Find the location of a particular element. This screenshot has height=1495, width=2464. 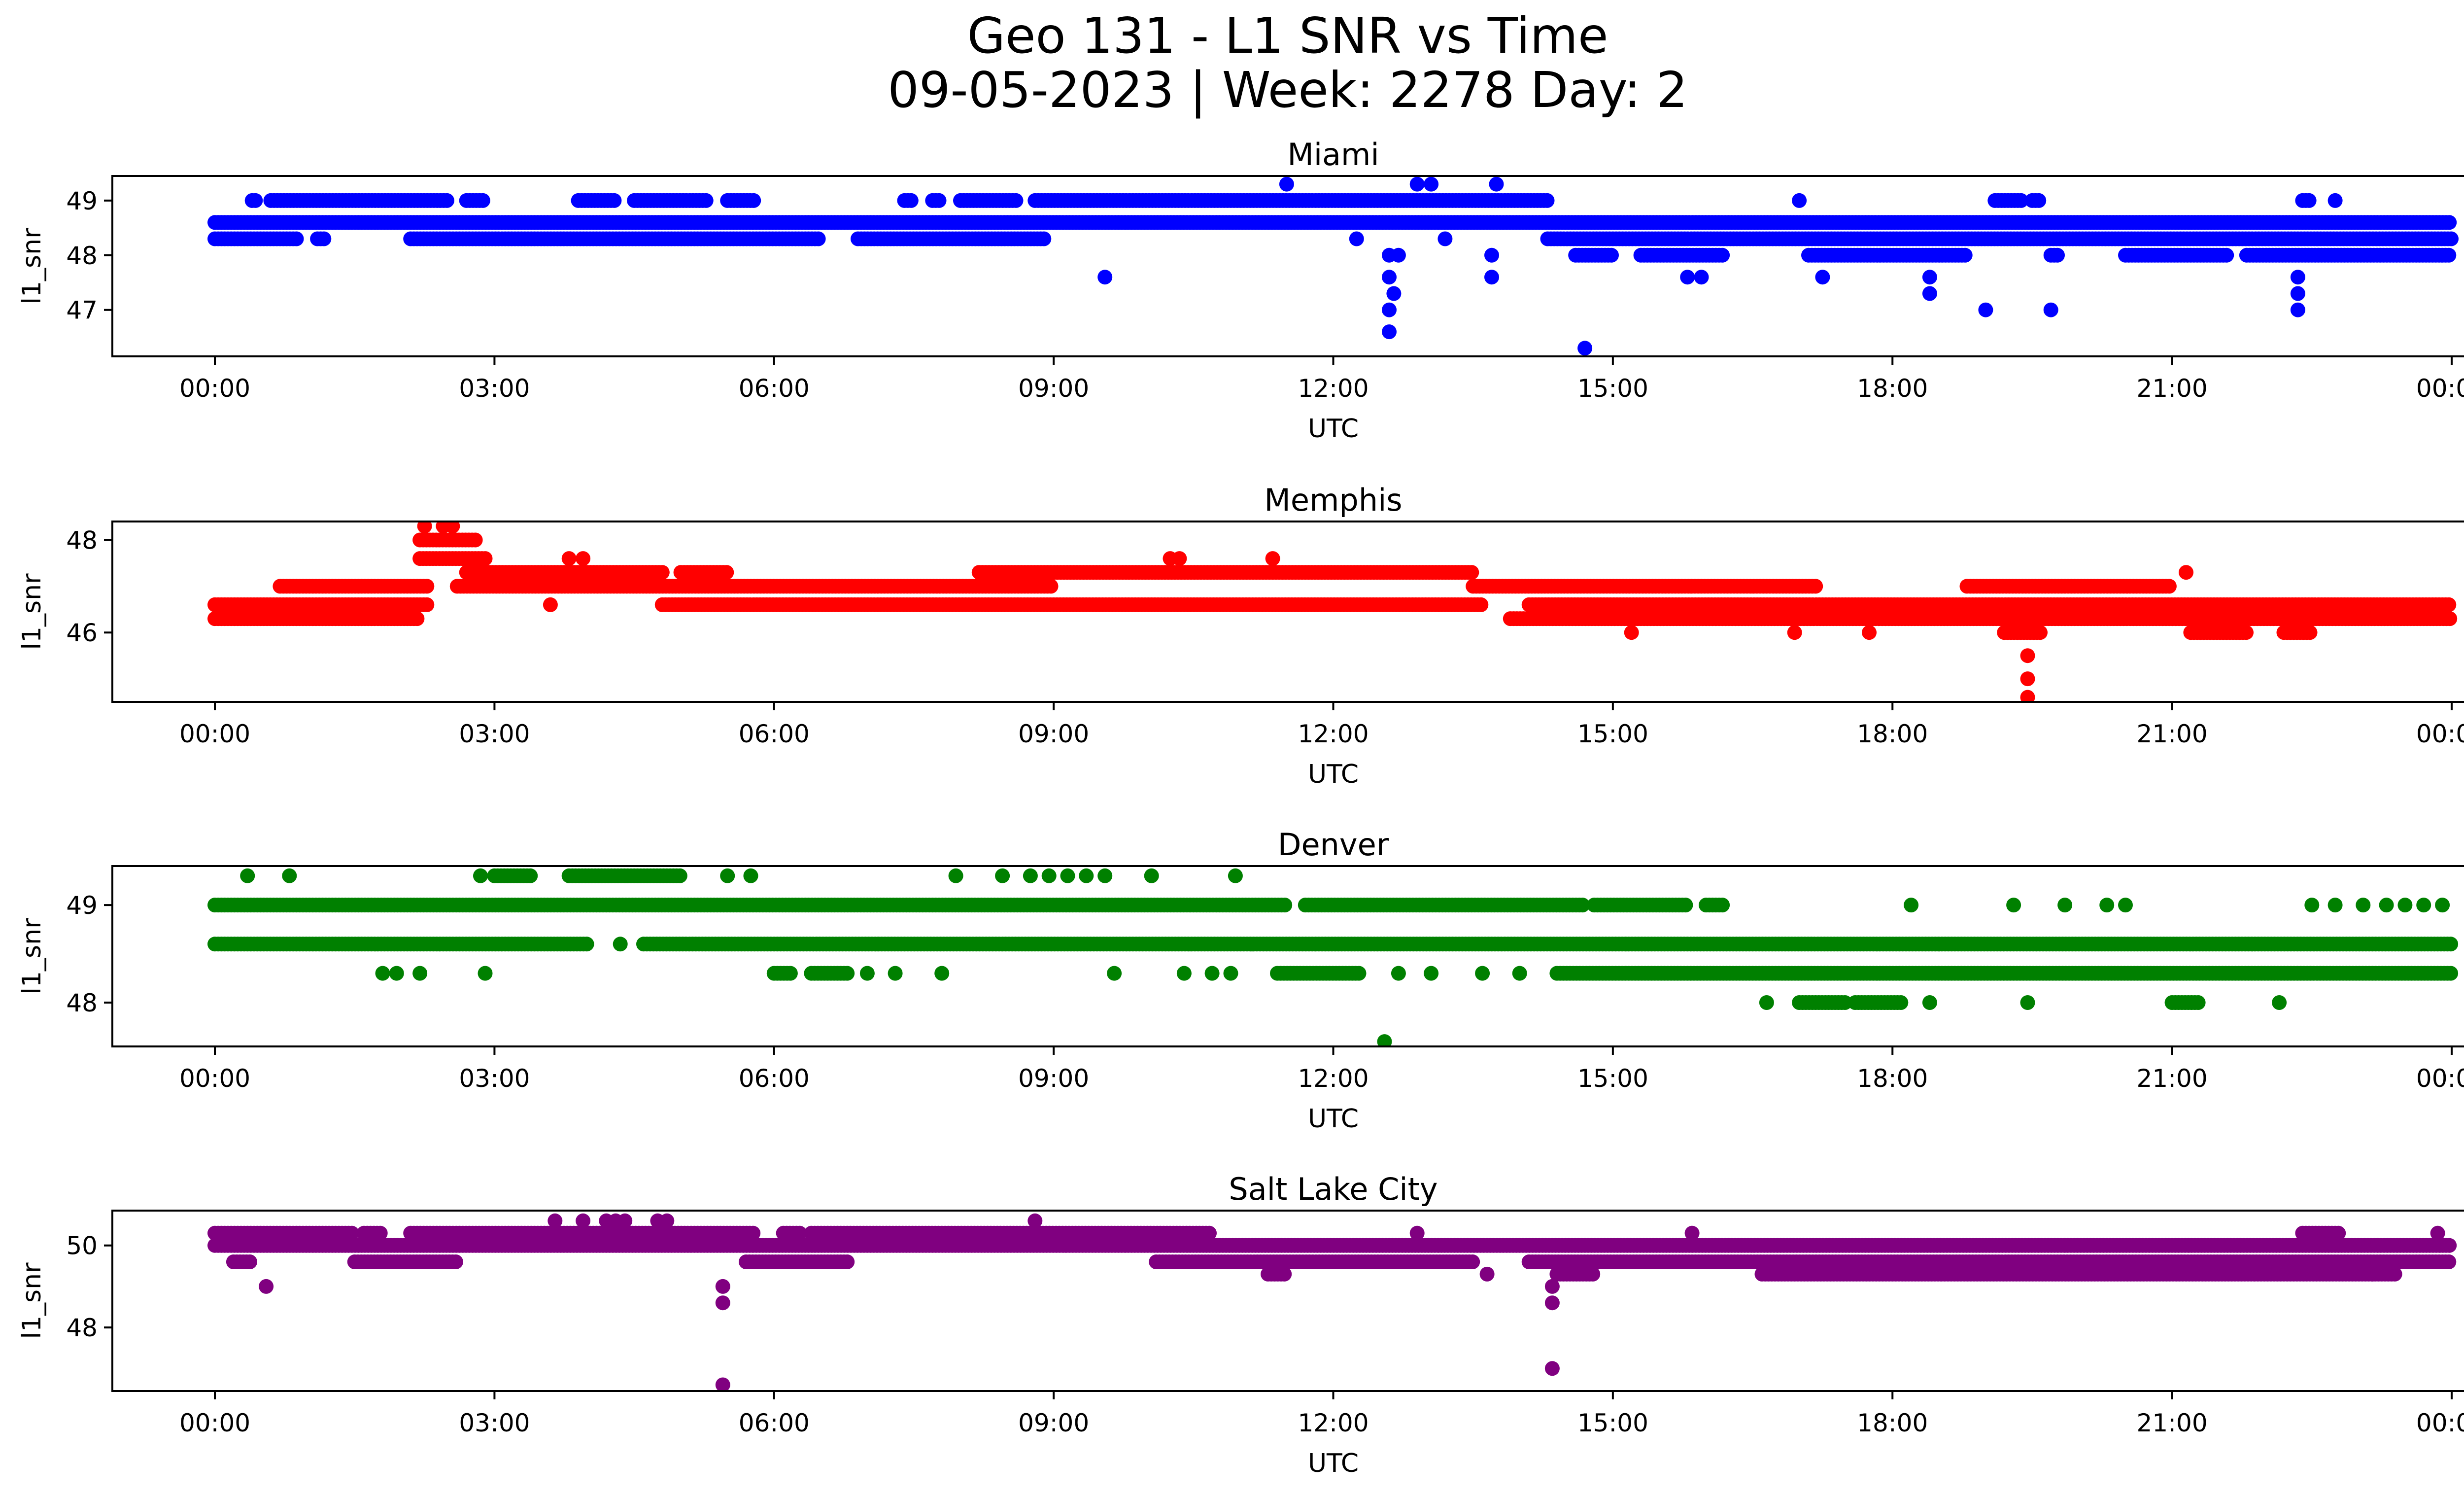

y-tick-label: 46 is located at coordinates (82, 633).